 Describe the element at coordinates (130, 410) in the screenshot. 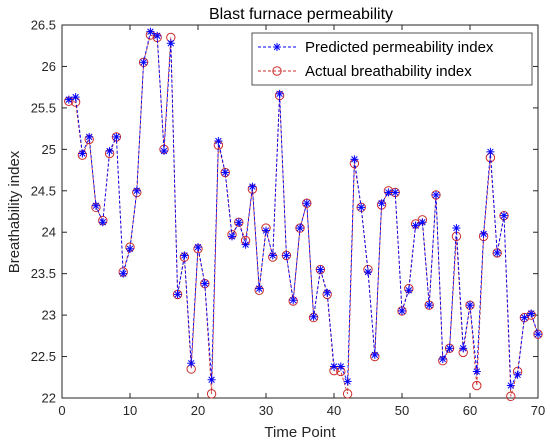

I see `x-tick-label: 10` at that location.